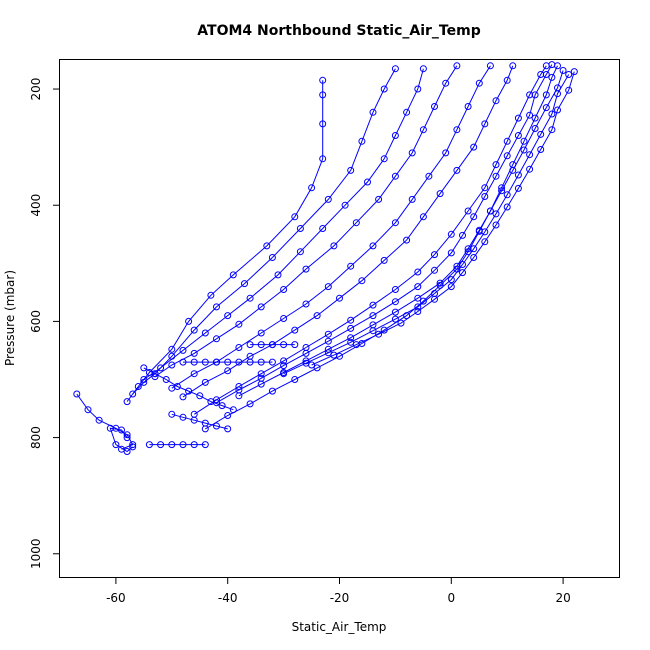 This screenshot has height=650, width=650. What do you see at coordinates (116, 598) in the screenshot?
I see `x-tick-label: -60` at bounding box center [116, 598].